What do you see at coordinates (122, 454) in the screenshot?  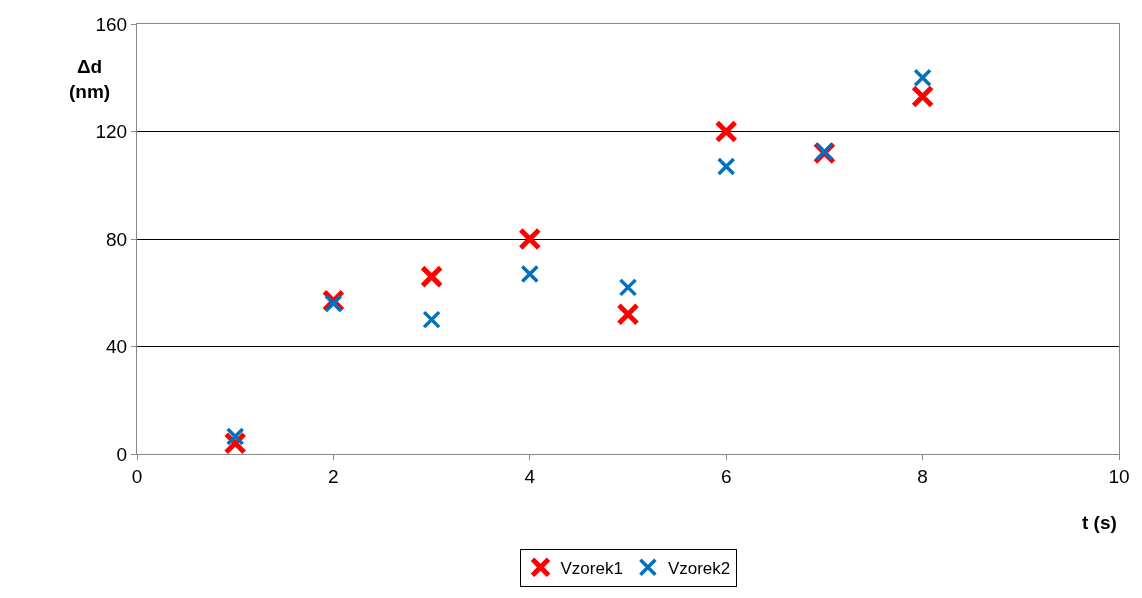 I see `y-tick-label: 0` at bounding box center [122, 454].